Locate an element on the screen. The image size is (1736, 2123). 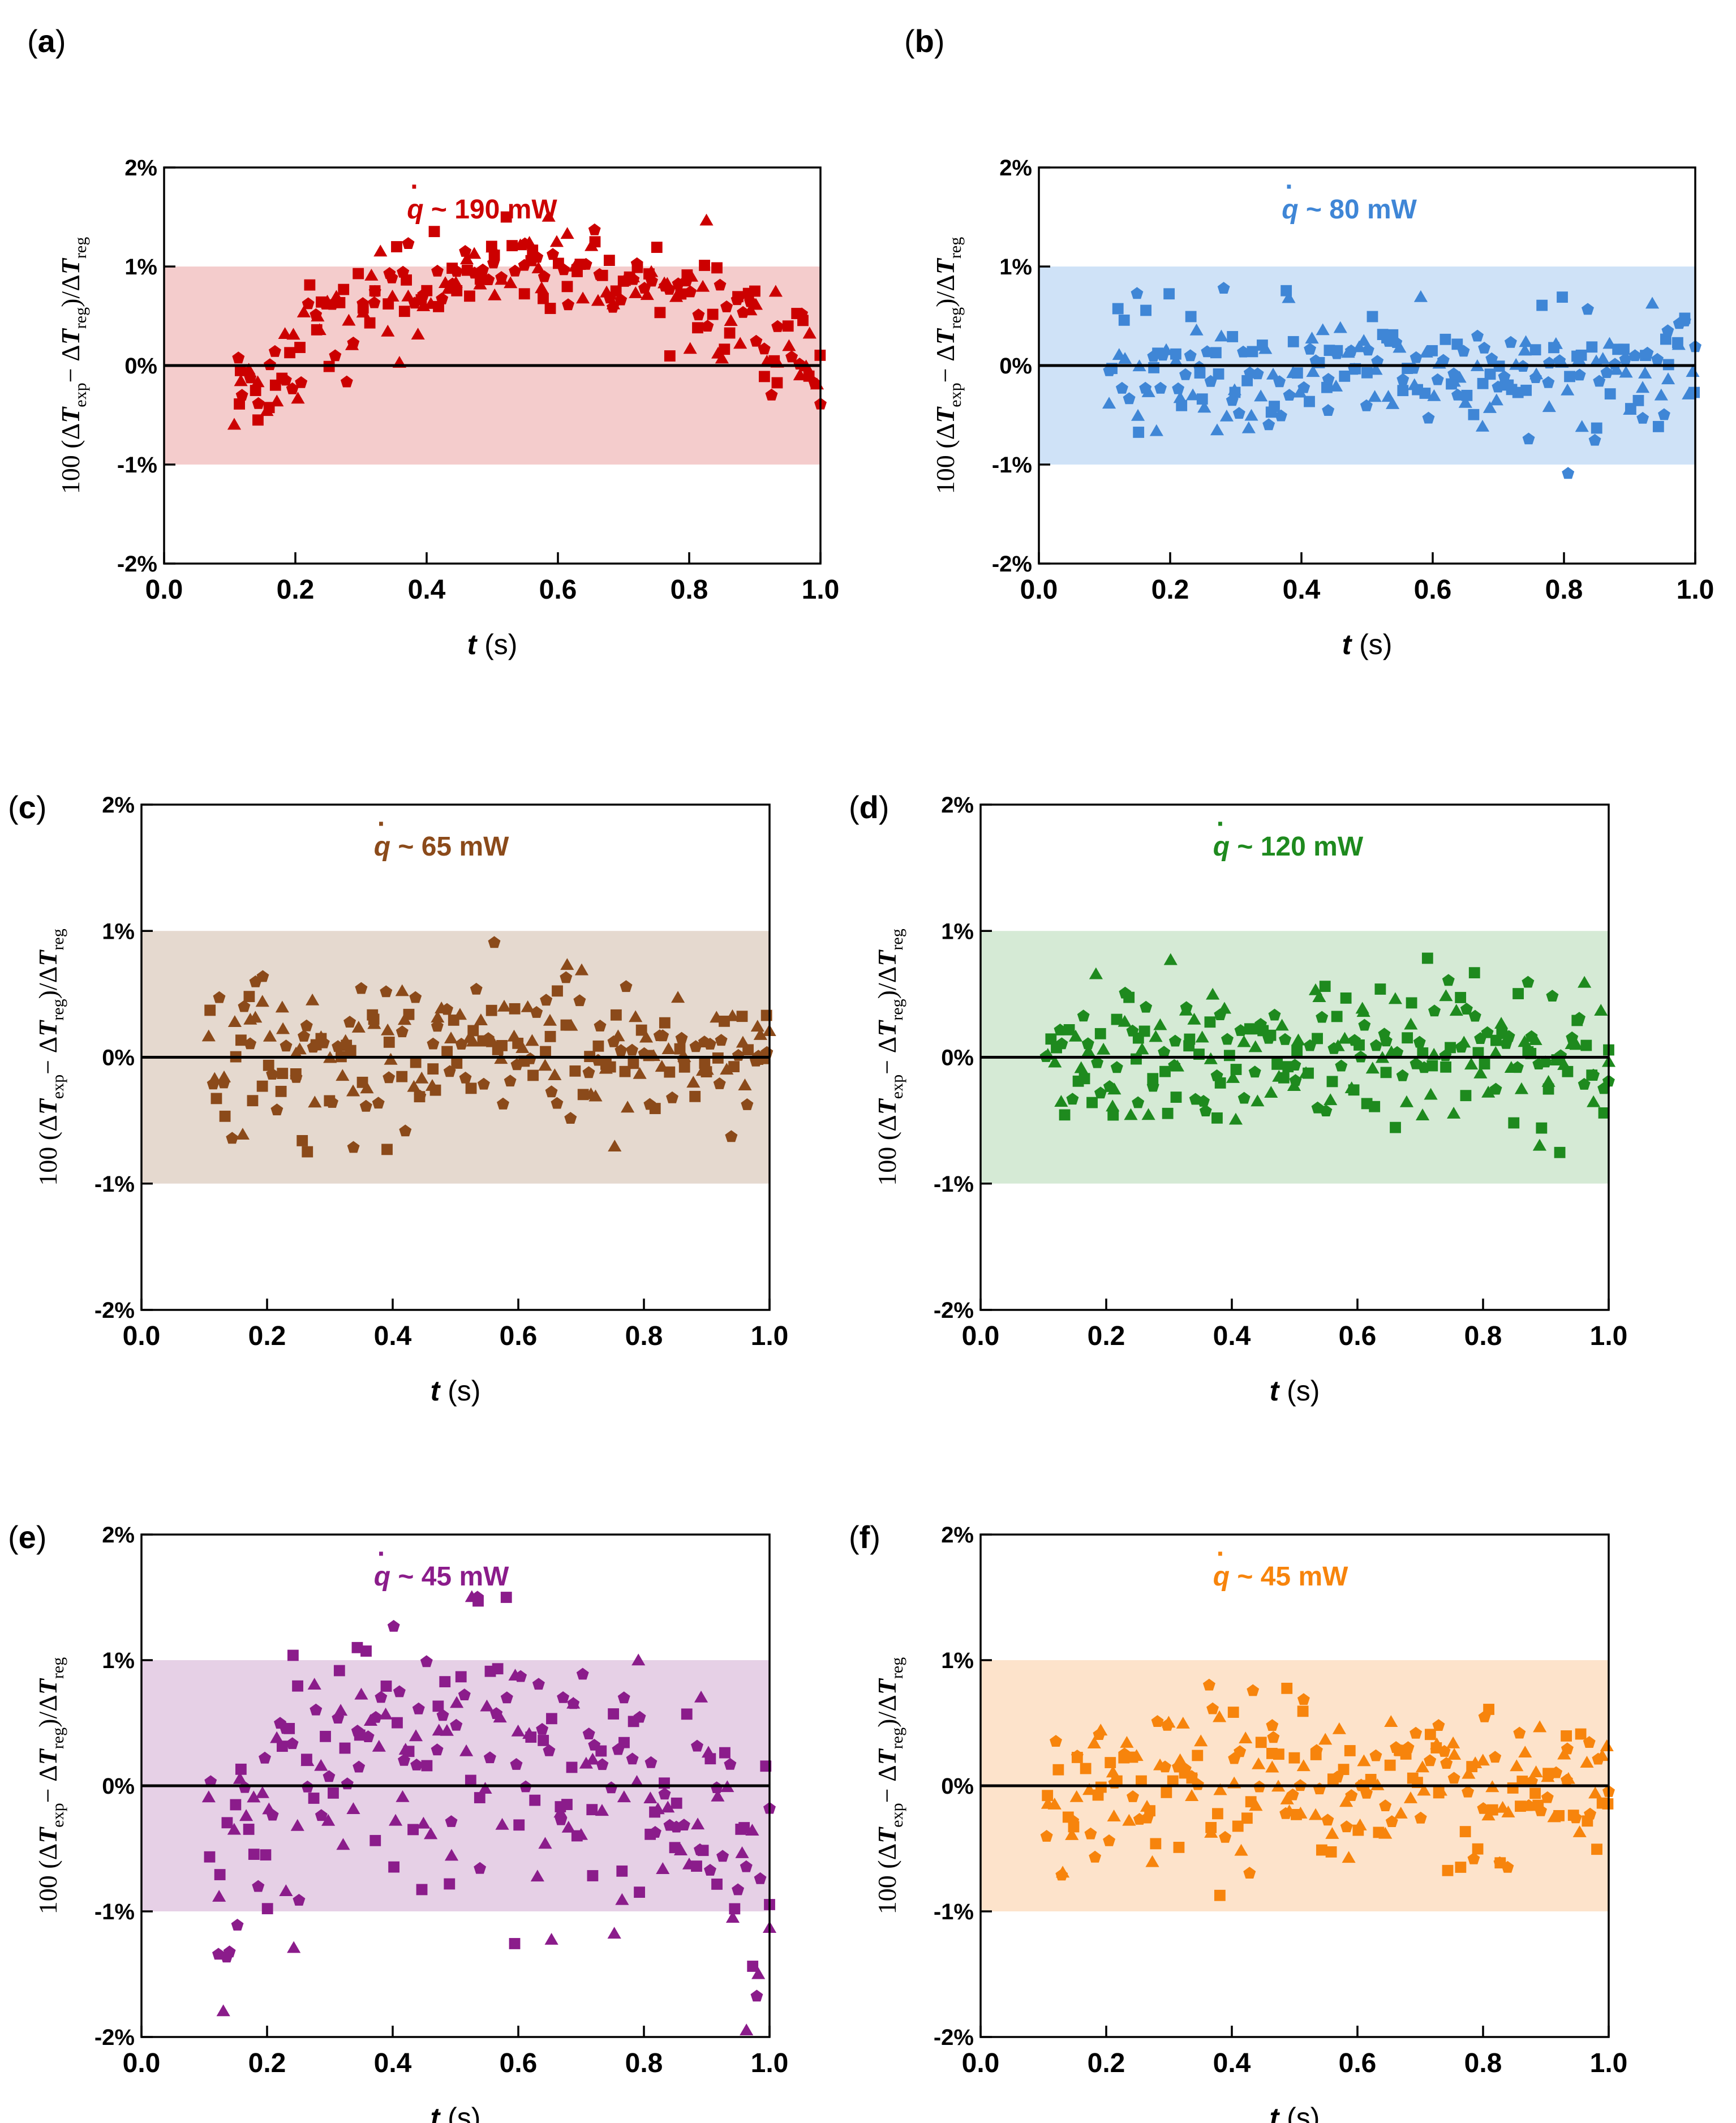
x-tick-label: 0.2 is located at coordinates (1106, 1336).